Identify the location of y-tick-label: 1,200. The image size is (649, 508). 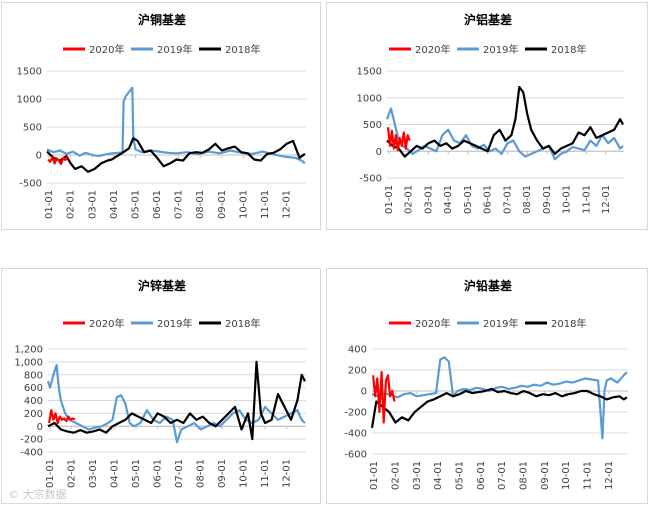
(28, 350).